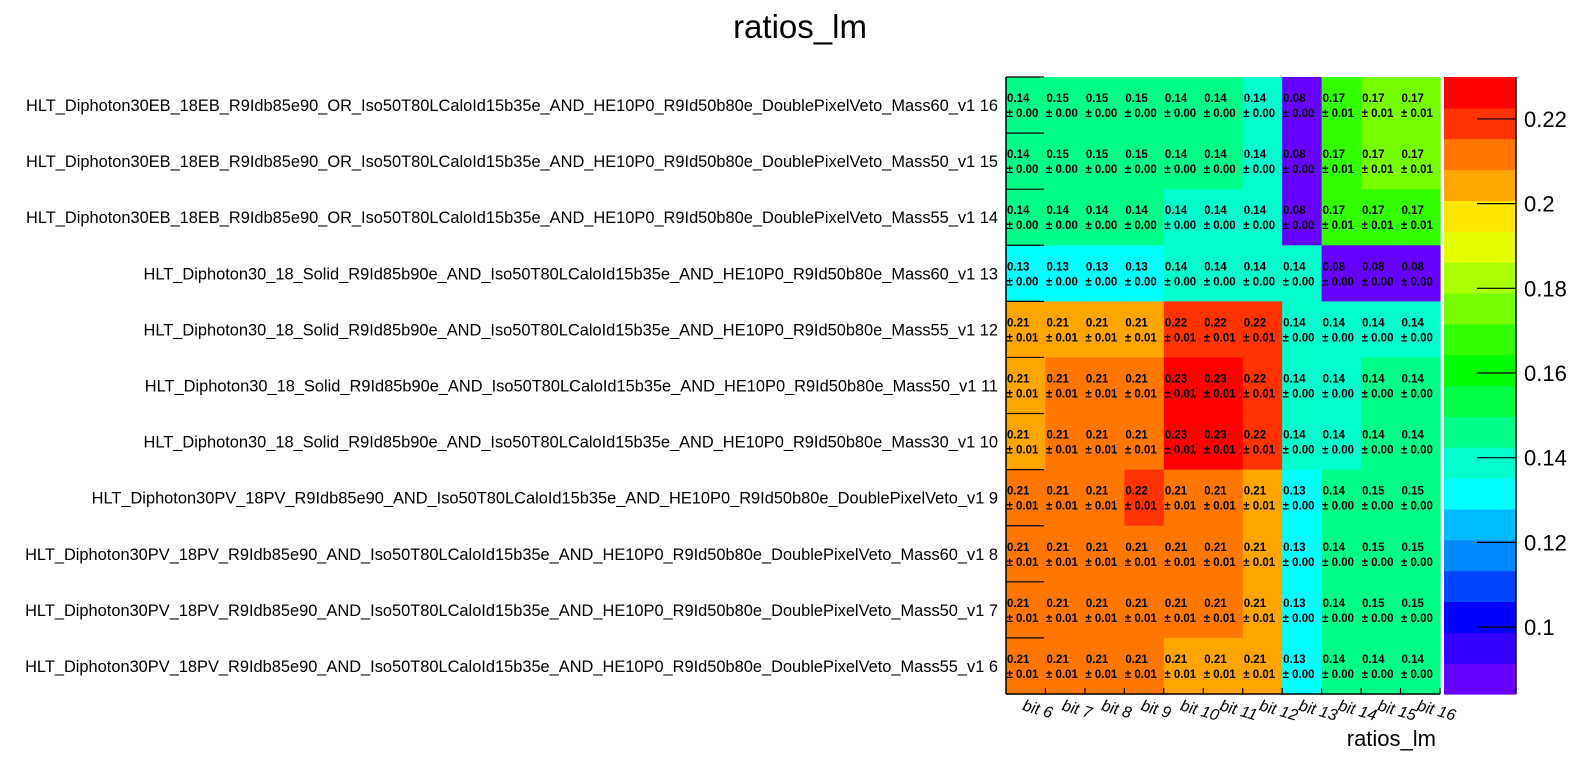  What do you see at coordinates (1436, 711) in the screenshot?
I see `x-tick-label: bit 16` at bounding box center [1436, 711].